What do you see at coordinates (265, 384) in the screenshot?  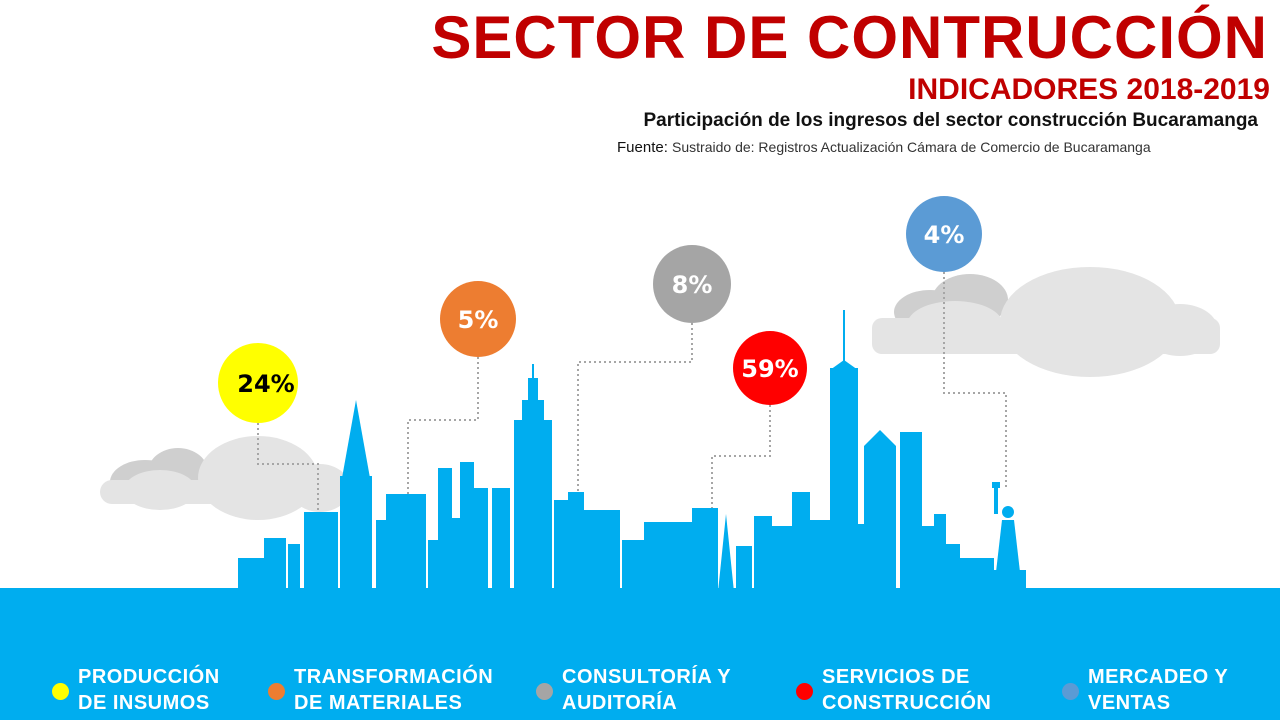 I see `bubble-label-1: 24%` at bounding box center [265, 384].